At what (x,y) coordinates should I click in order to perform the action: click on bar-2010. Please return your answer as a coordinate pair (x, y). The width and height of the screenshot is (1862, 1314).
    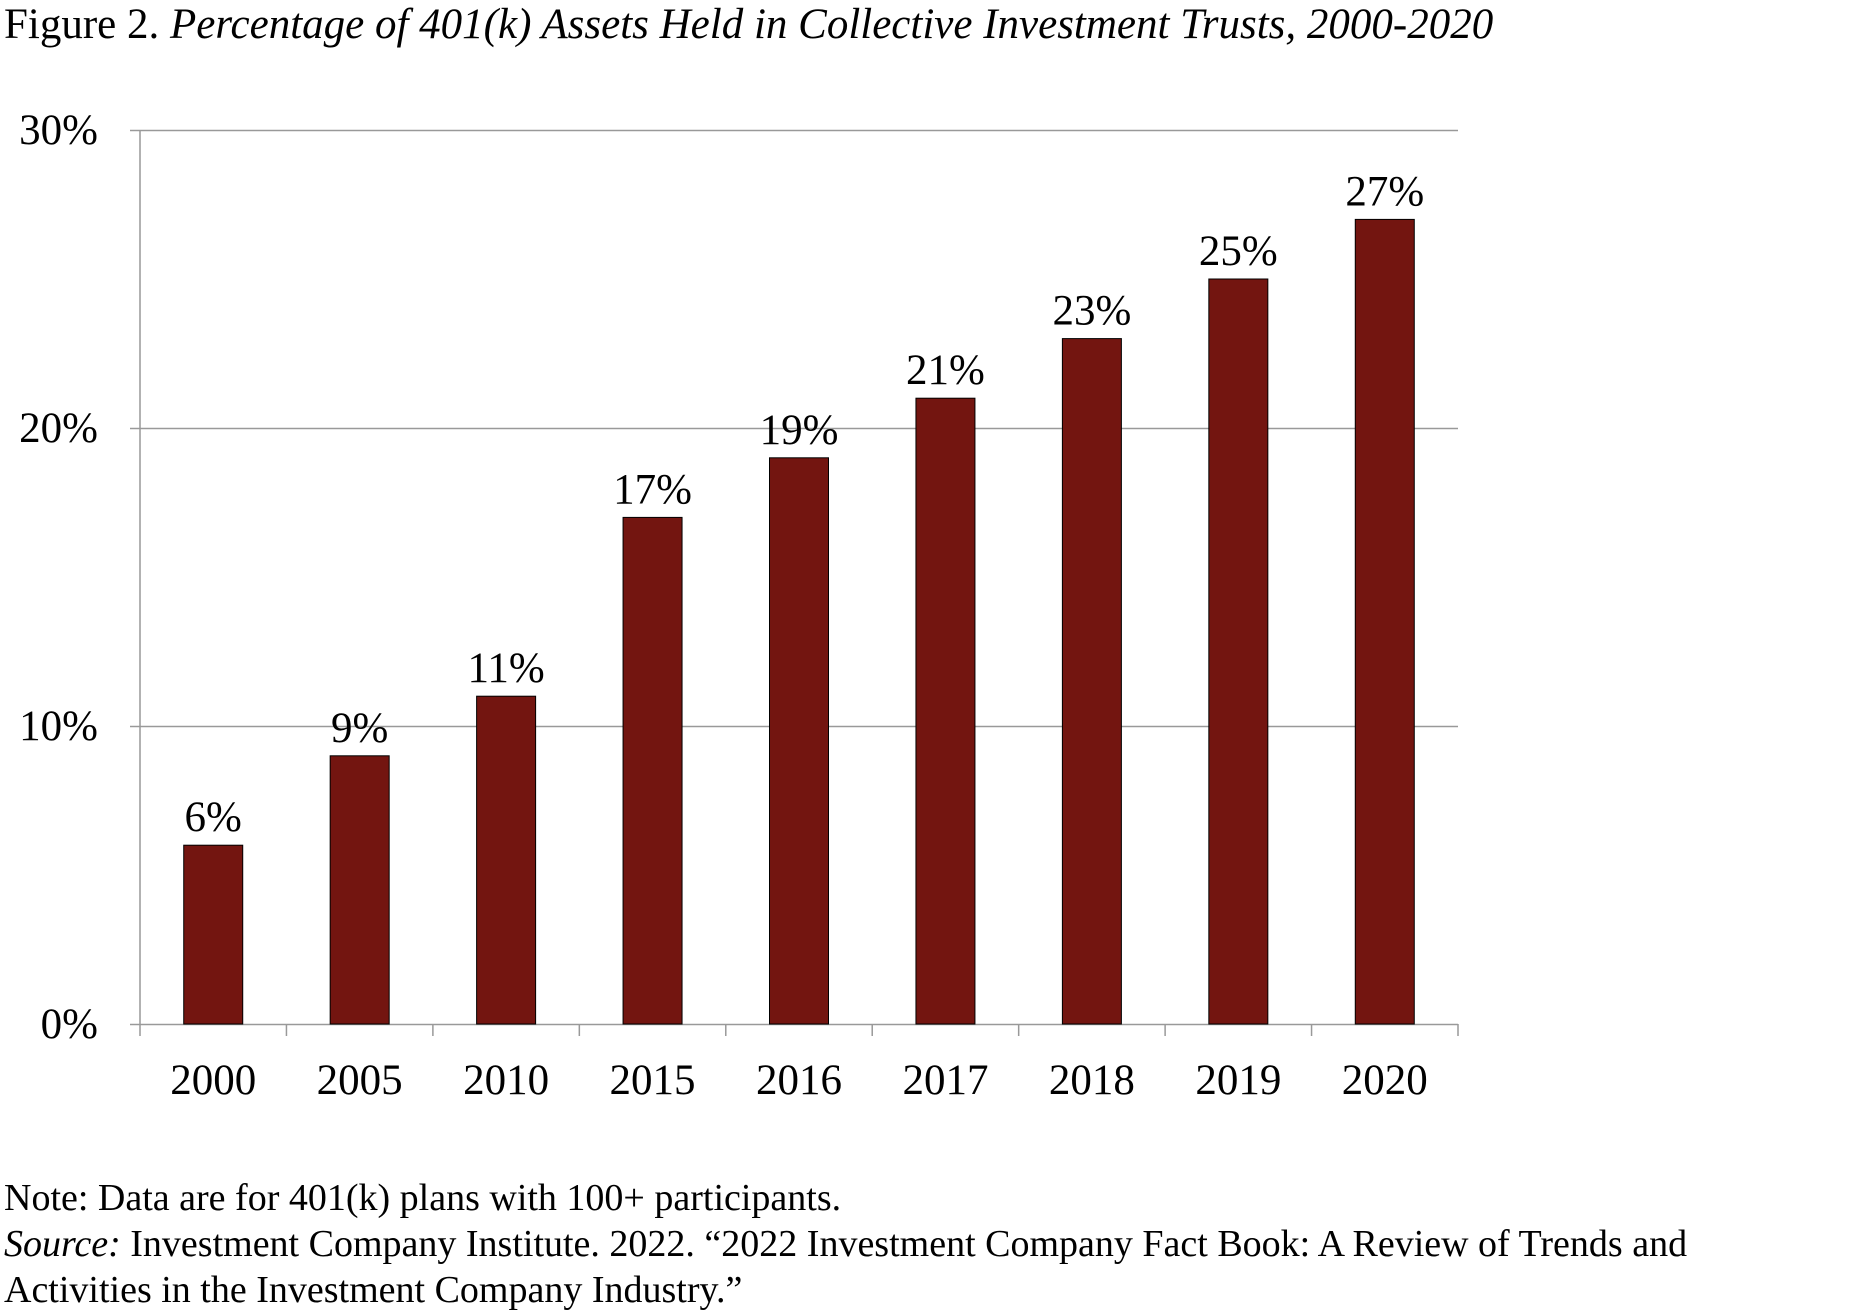
    Looking at the image, I should click on (506, 860).